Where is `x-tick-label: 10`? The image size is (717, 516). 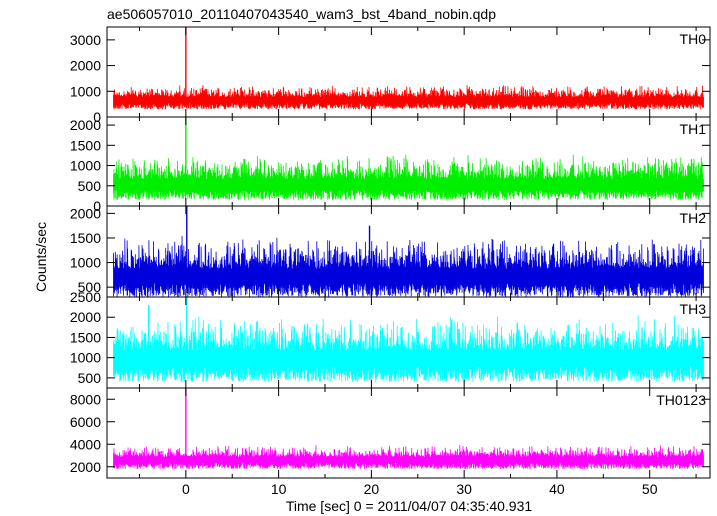
x-tick-label: 10 is located at coordinates (279, 489).